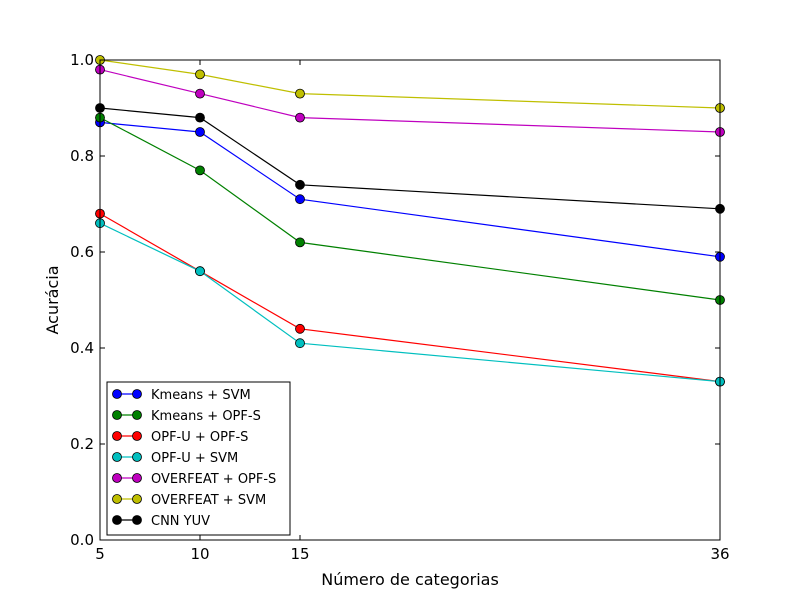  Describe the element at coordinates (719, 554) in the screenshot. I see `x-tick-label: 36` at that location.